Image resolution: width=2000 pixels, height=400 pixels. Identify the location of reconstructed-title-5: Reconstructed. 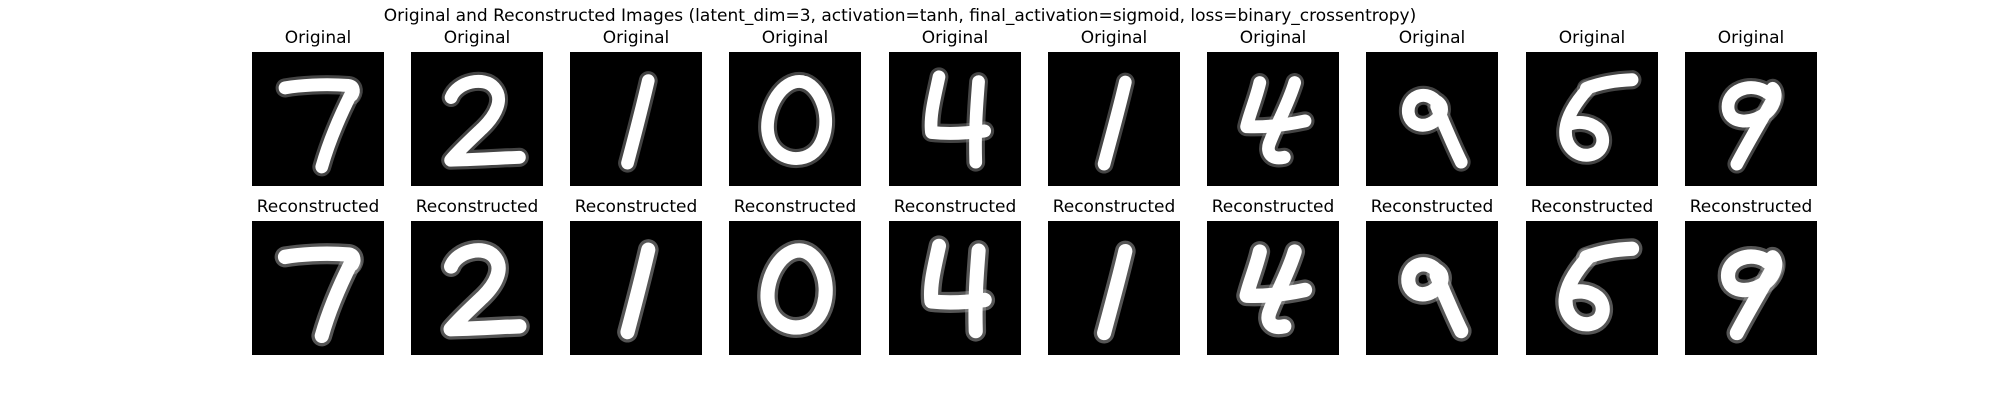
(955, 207).